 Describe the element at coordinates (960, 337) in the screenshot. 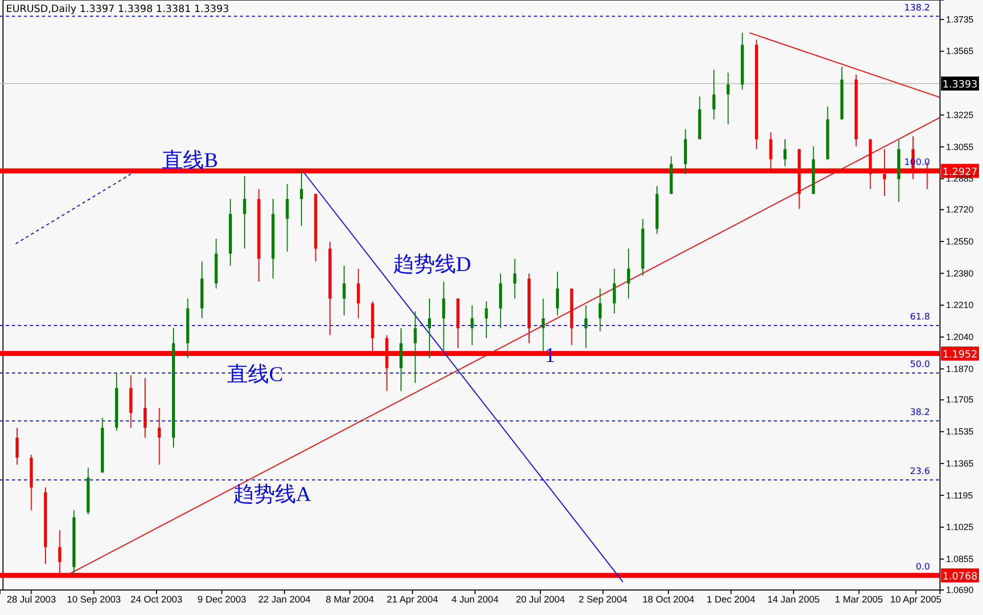

I see `y-tick-label: 1.2040` at that location.